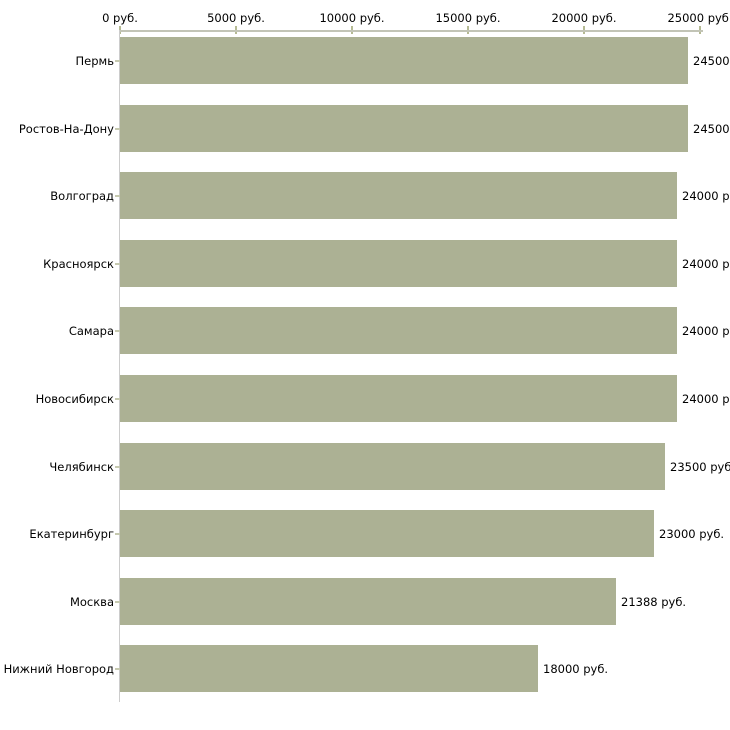 Image resolution: width=730 pixels, height=730 pixels. Describe the element at coordinates (82, 195) in the screenshot. I see `category-label: Волгоград` at that location.